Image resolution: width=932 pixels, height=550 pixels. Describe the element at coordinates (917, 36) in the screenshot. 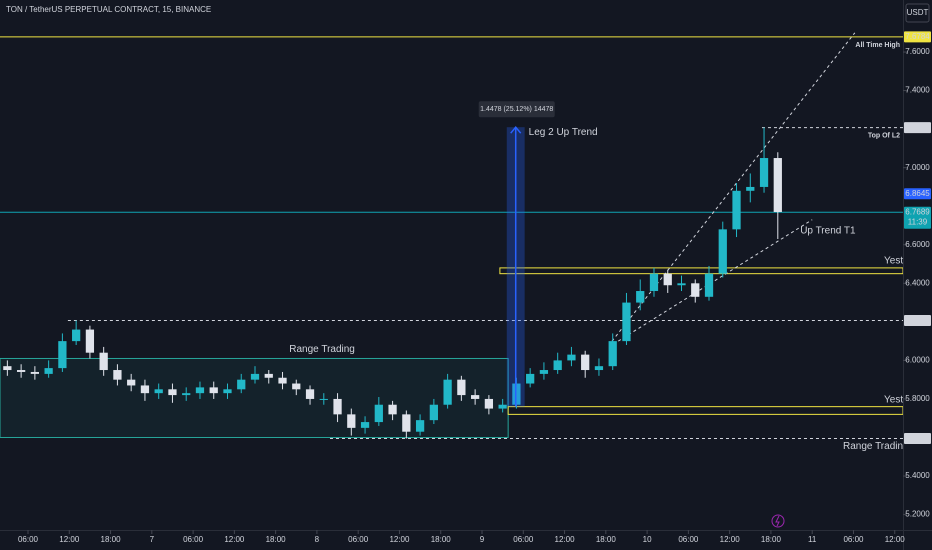

I see `price-tag-label: 7.6784` at that location.